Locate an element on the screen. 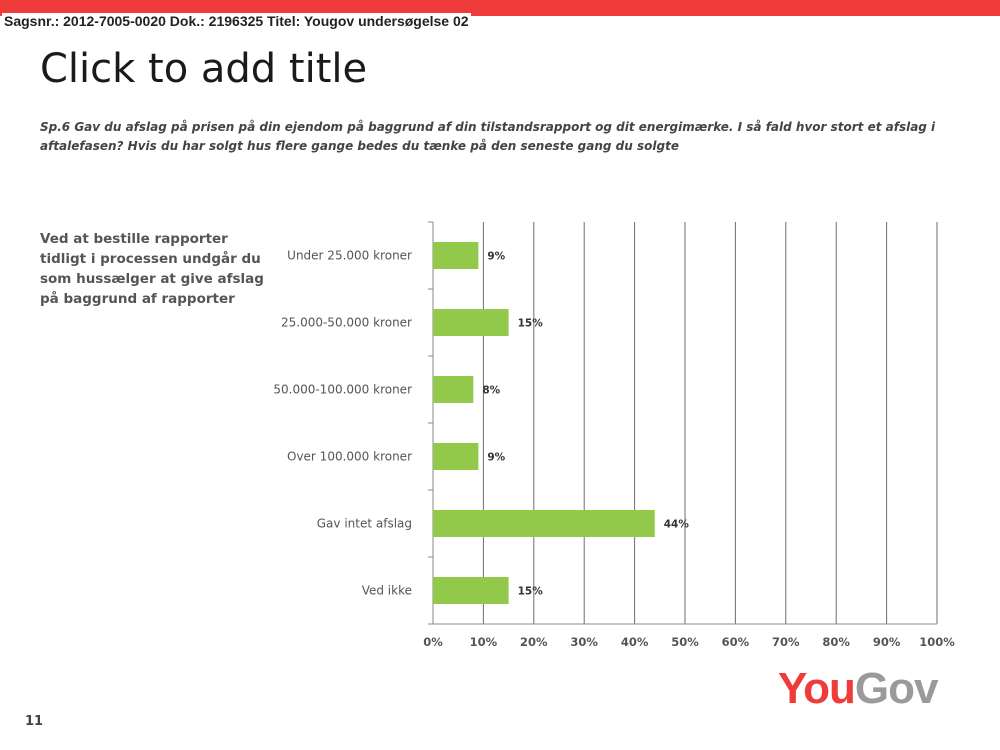  x-tick-label: 20% is located at coordinates (534, 642).